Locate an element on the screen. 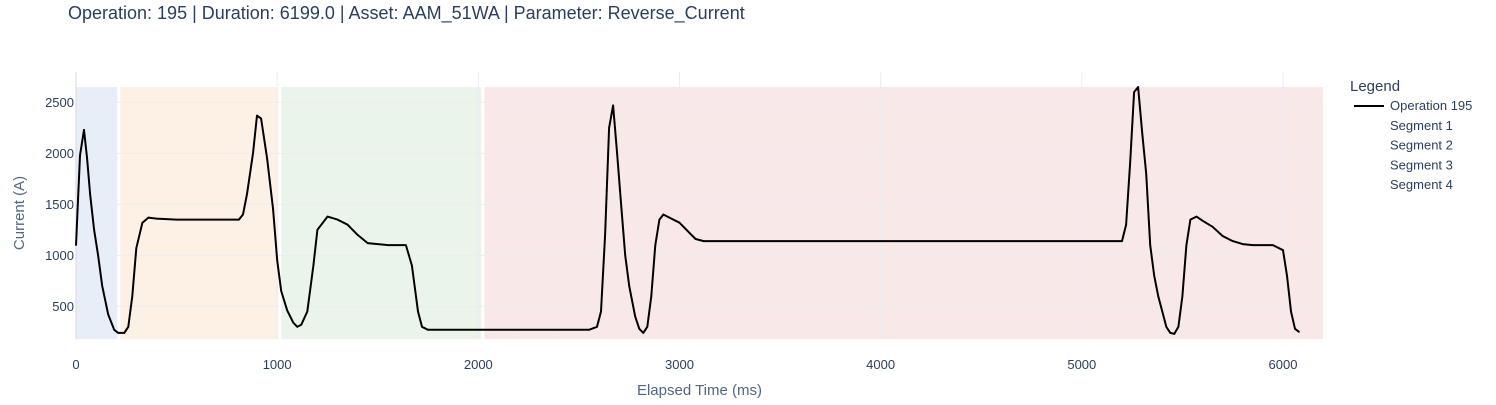 The height and width of the screenshot is (405, 1496). legend-item-segment-2: Segment 2 is located at coordinates (1421, 145).